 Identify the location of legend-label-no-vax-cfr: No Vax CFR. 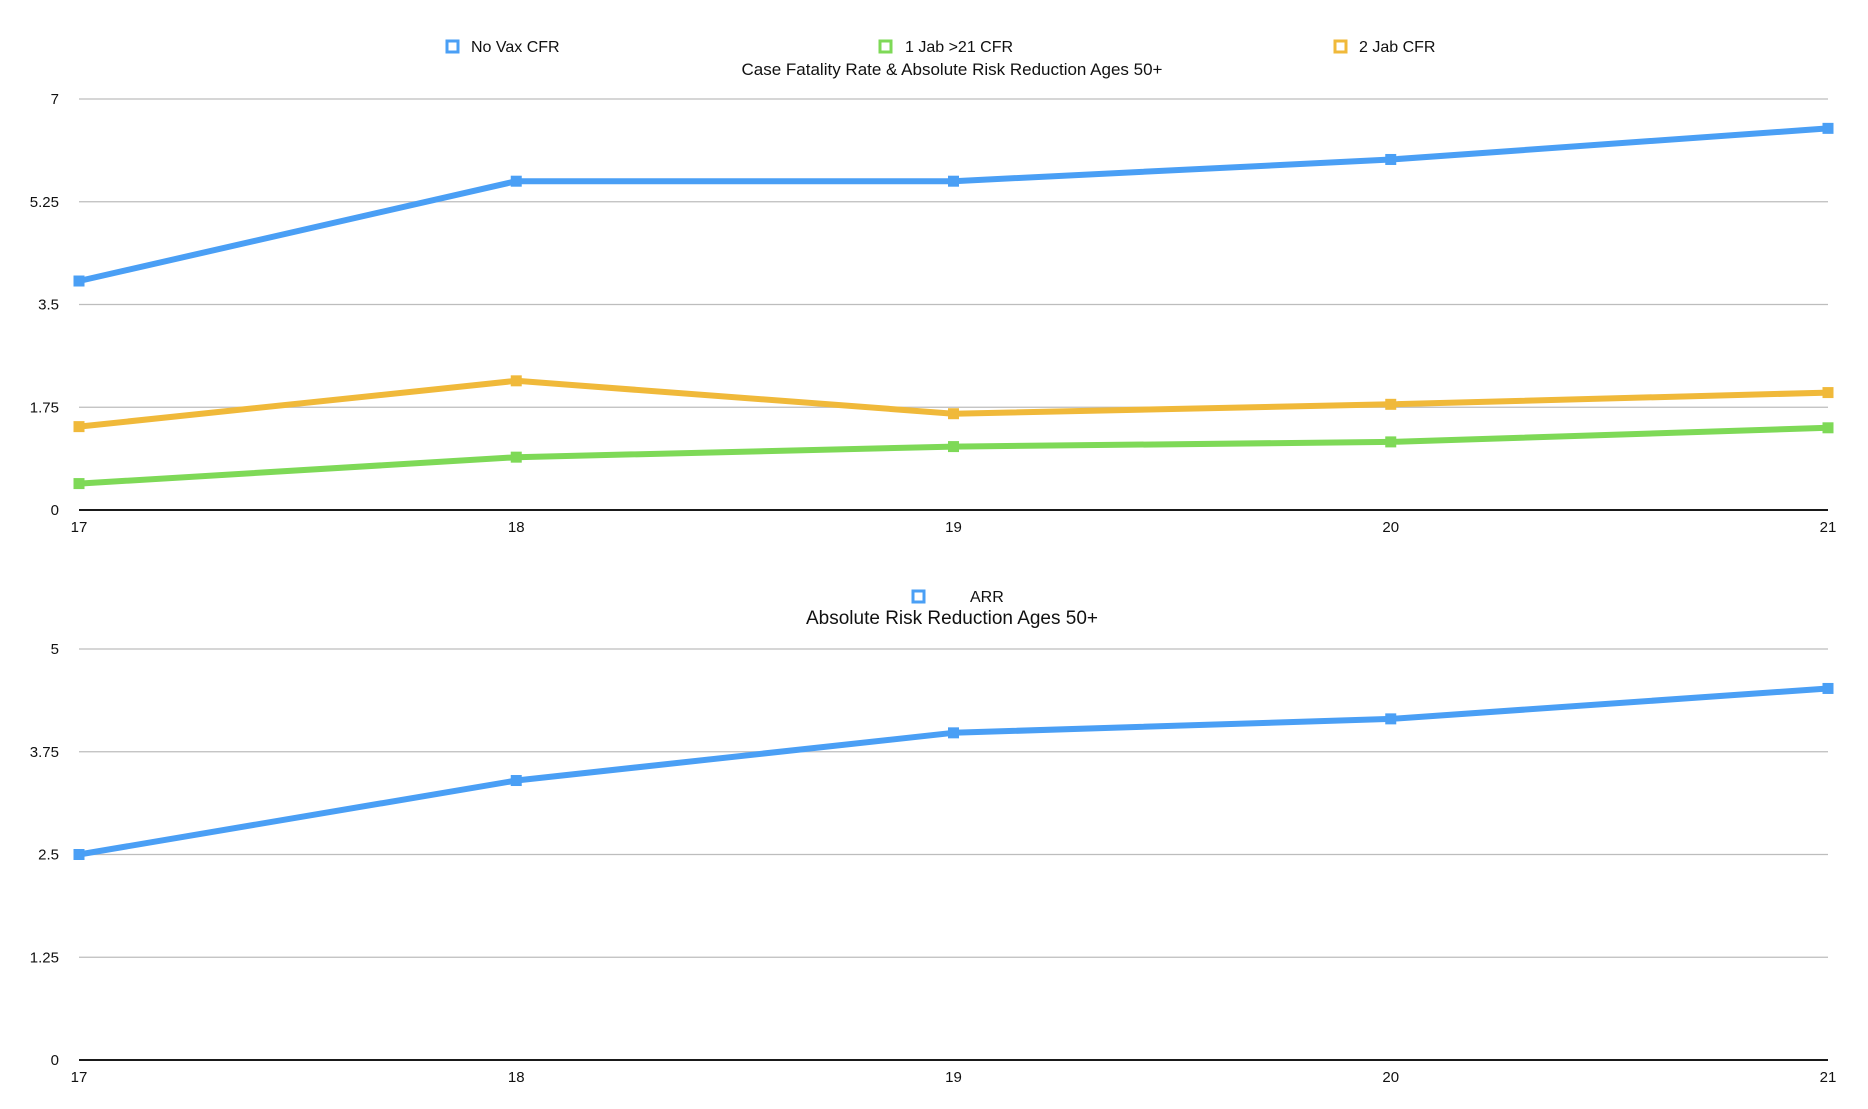
(515, 47).